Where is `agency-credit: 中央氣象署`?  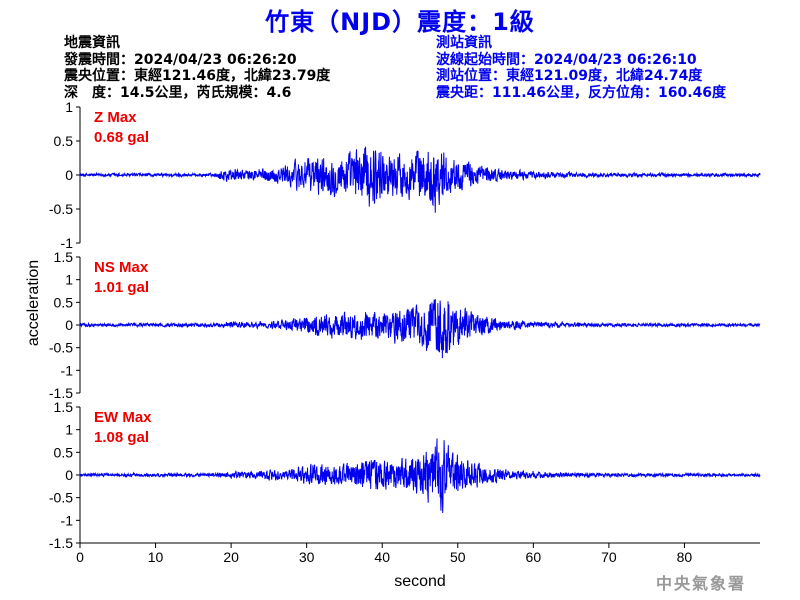
agency-credit: 中央氣象署 is located at coordinates (701, 583).